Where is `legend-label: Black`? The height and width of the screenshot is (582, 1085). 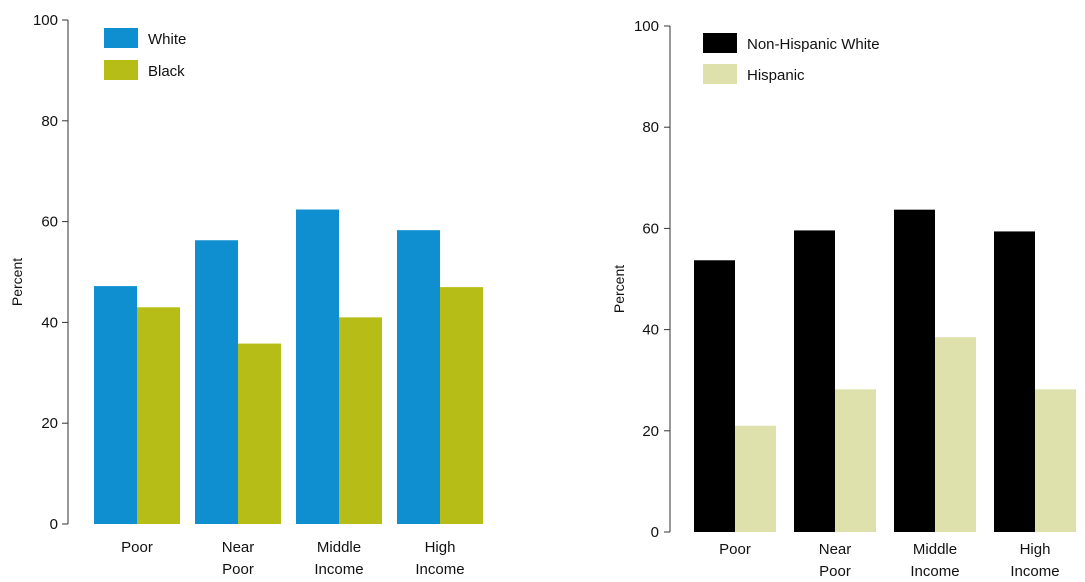
legend-label: Black is located at coordinates (166, 71).